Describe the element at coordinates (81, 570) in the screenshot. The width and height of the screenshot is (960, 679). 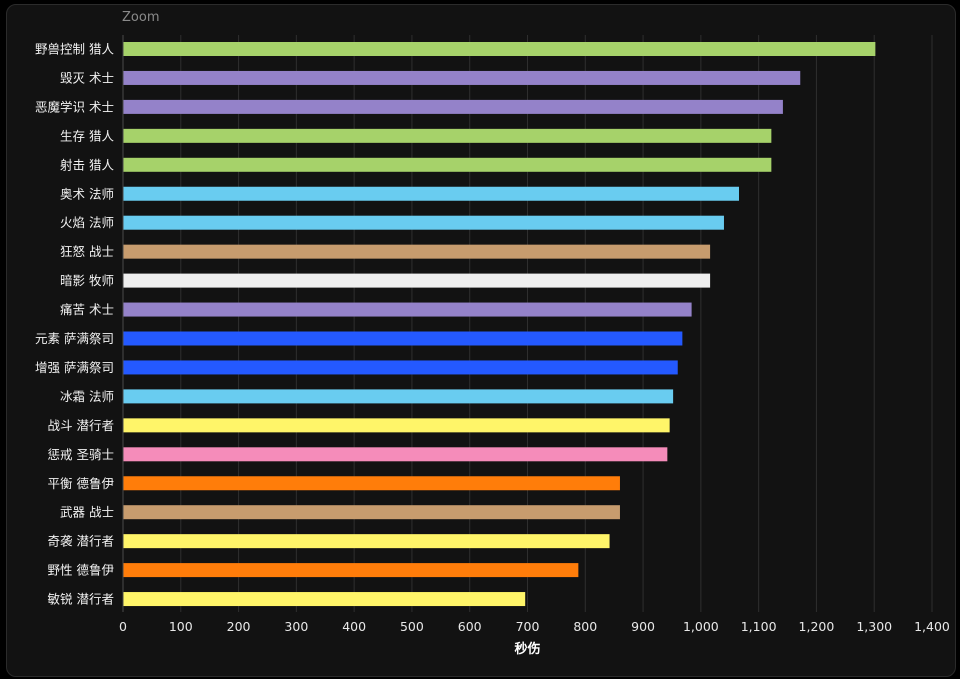
I see `category-label: 野性 德鲁伊` at that location.